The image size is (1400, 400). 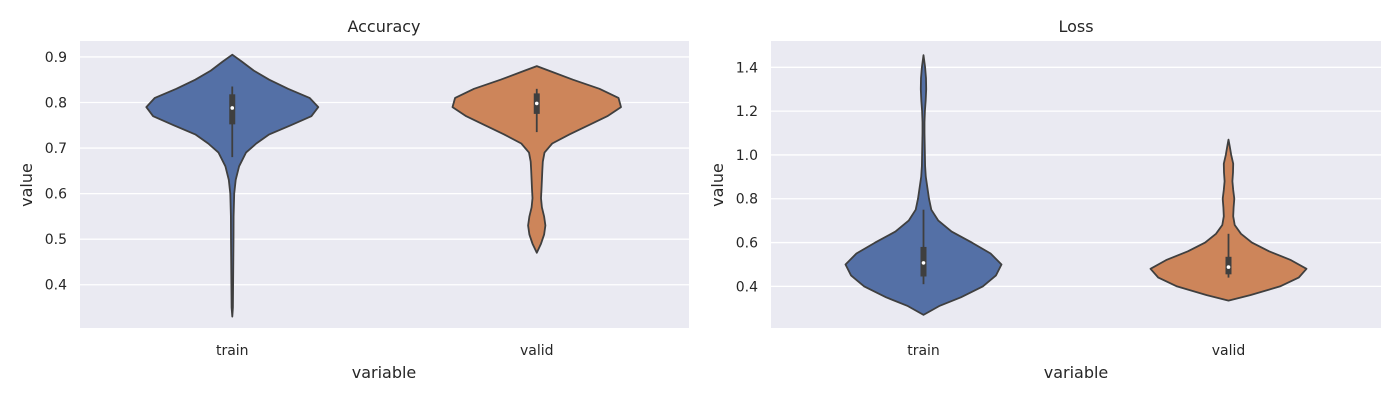 What do you see at coordinates (1075, 26) in the screenshot?
I see `subplot-title-loss: Loss` at bounding box center [1075, 26].